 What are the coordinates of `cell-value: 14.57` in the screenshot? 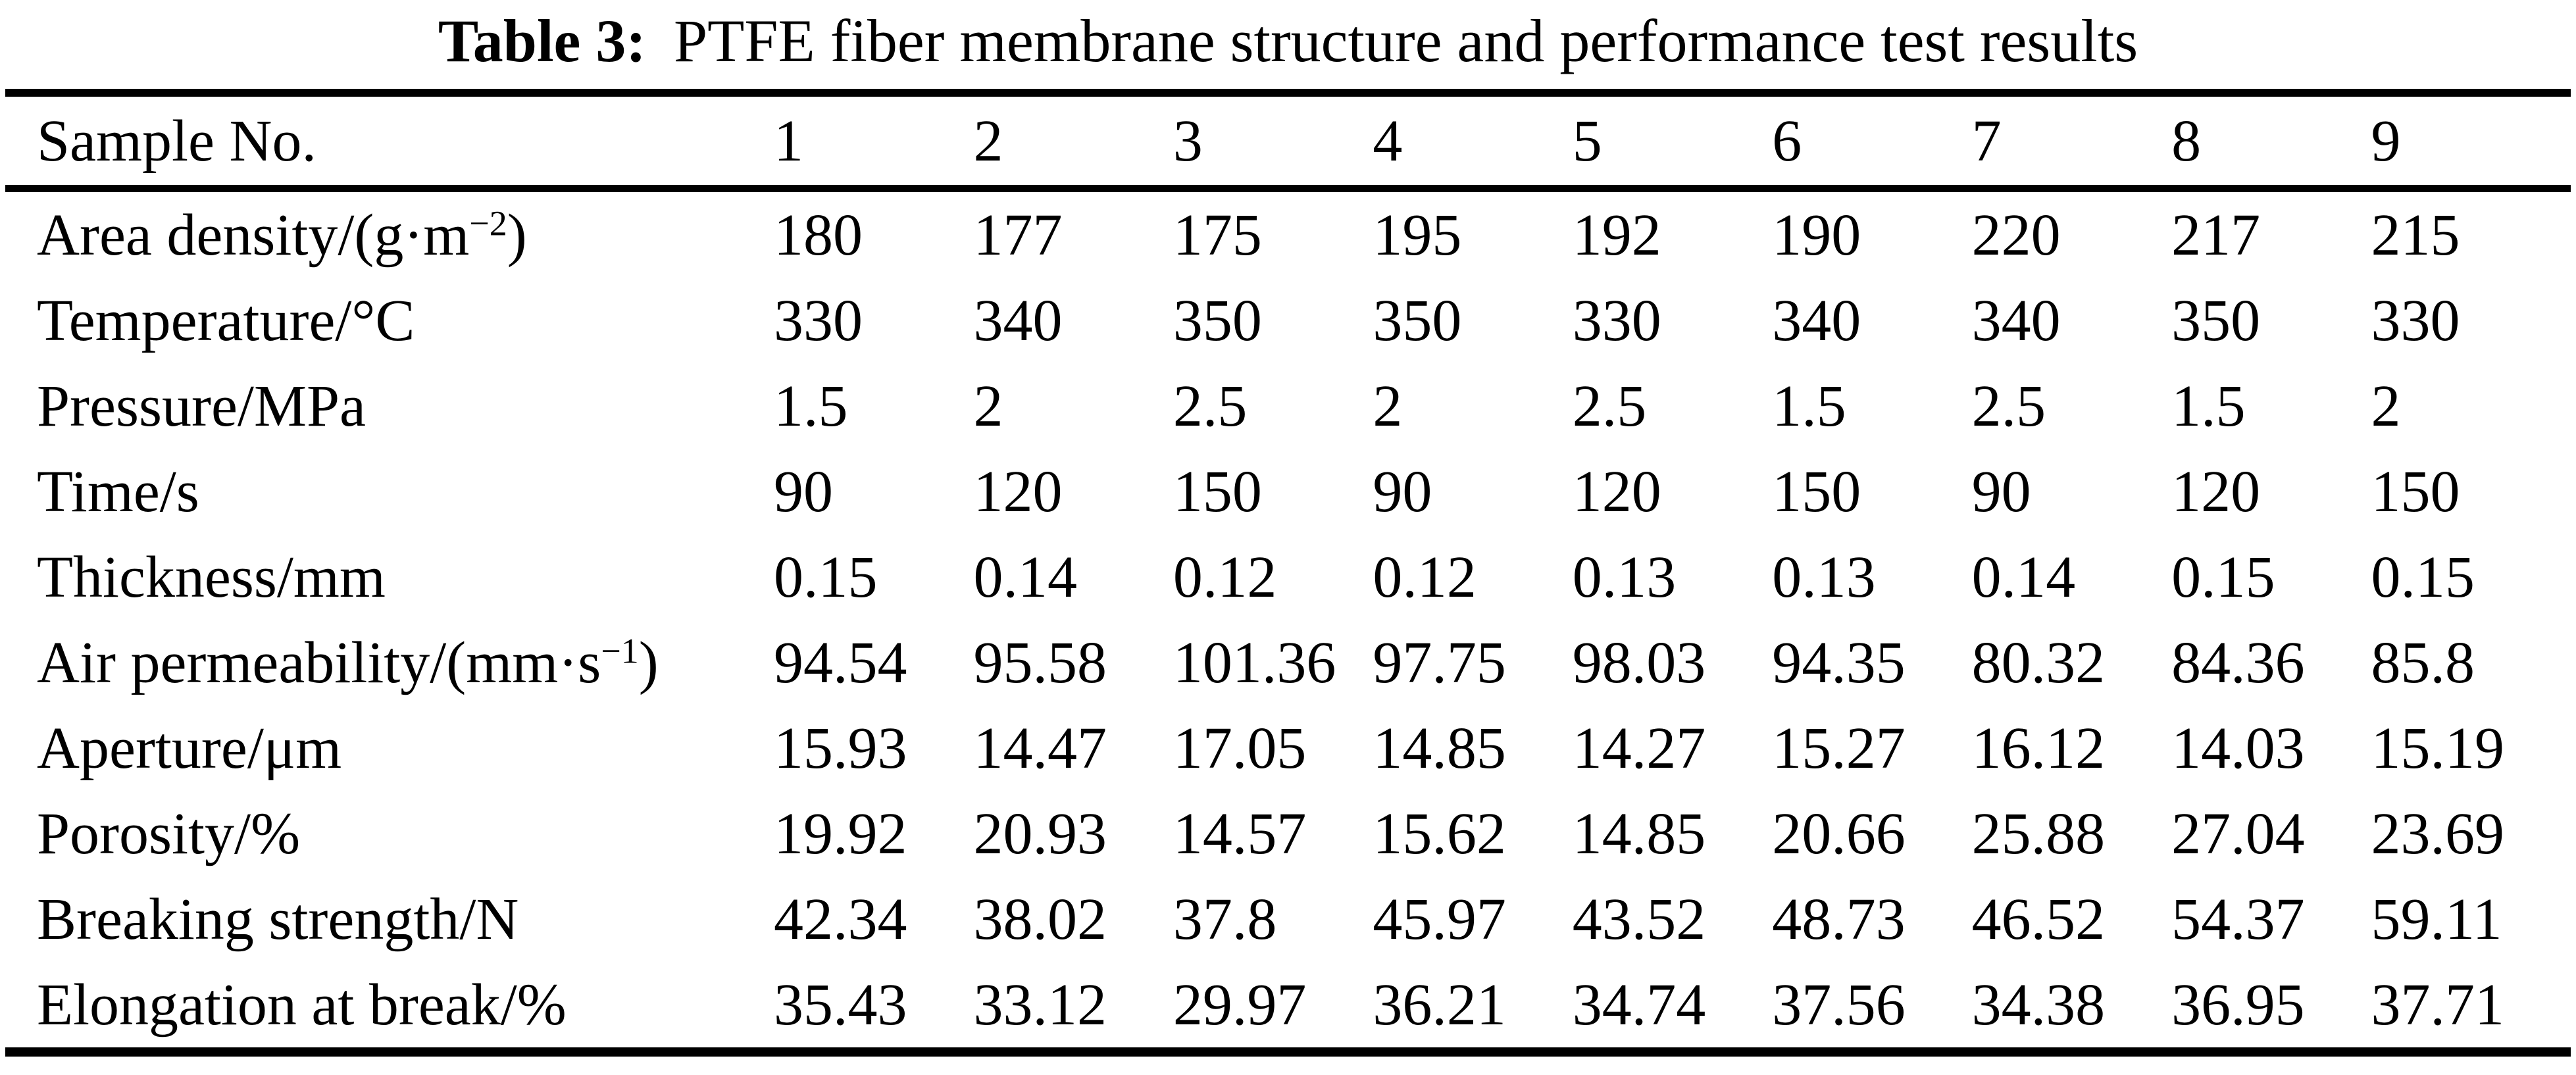 It's located at (1240, 834).